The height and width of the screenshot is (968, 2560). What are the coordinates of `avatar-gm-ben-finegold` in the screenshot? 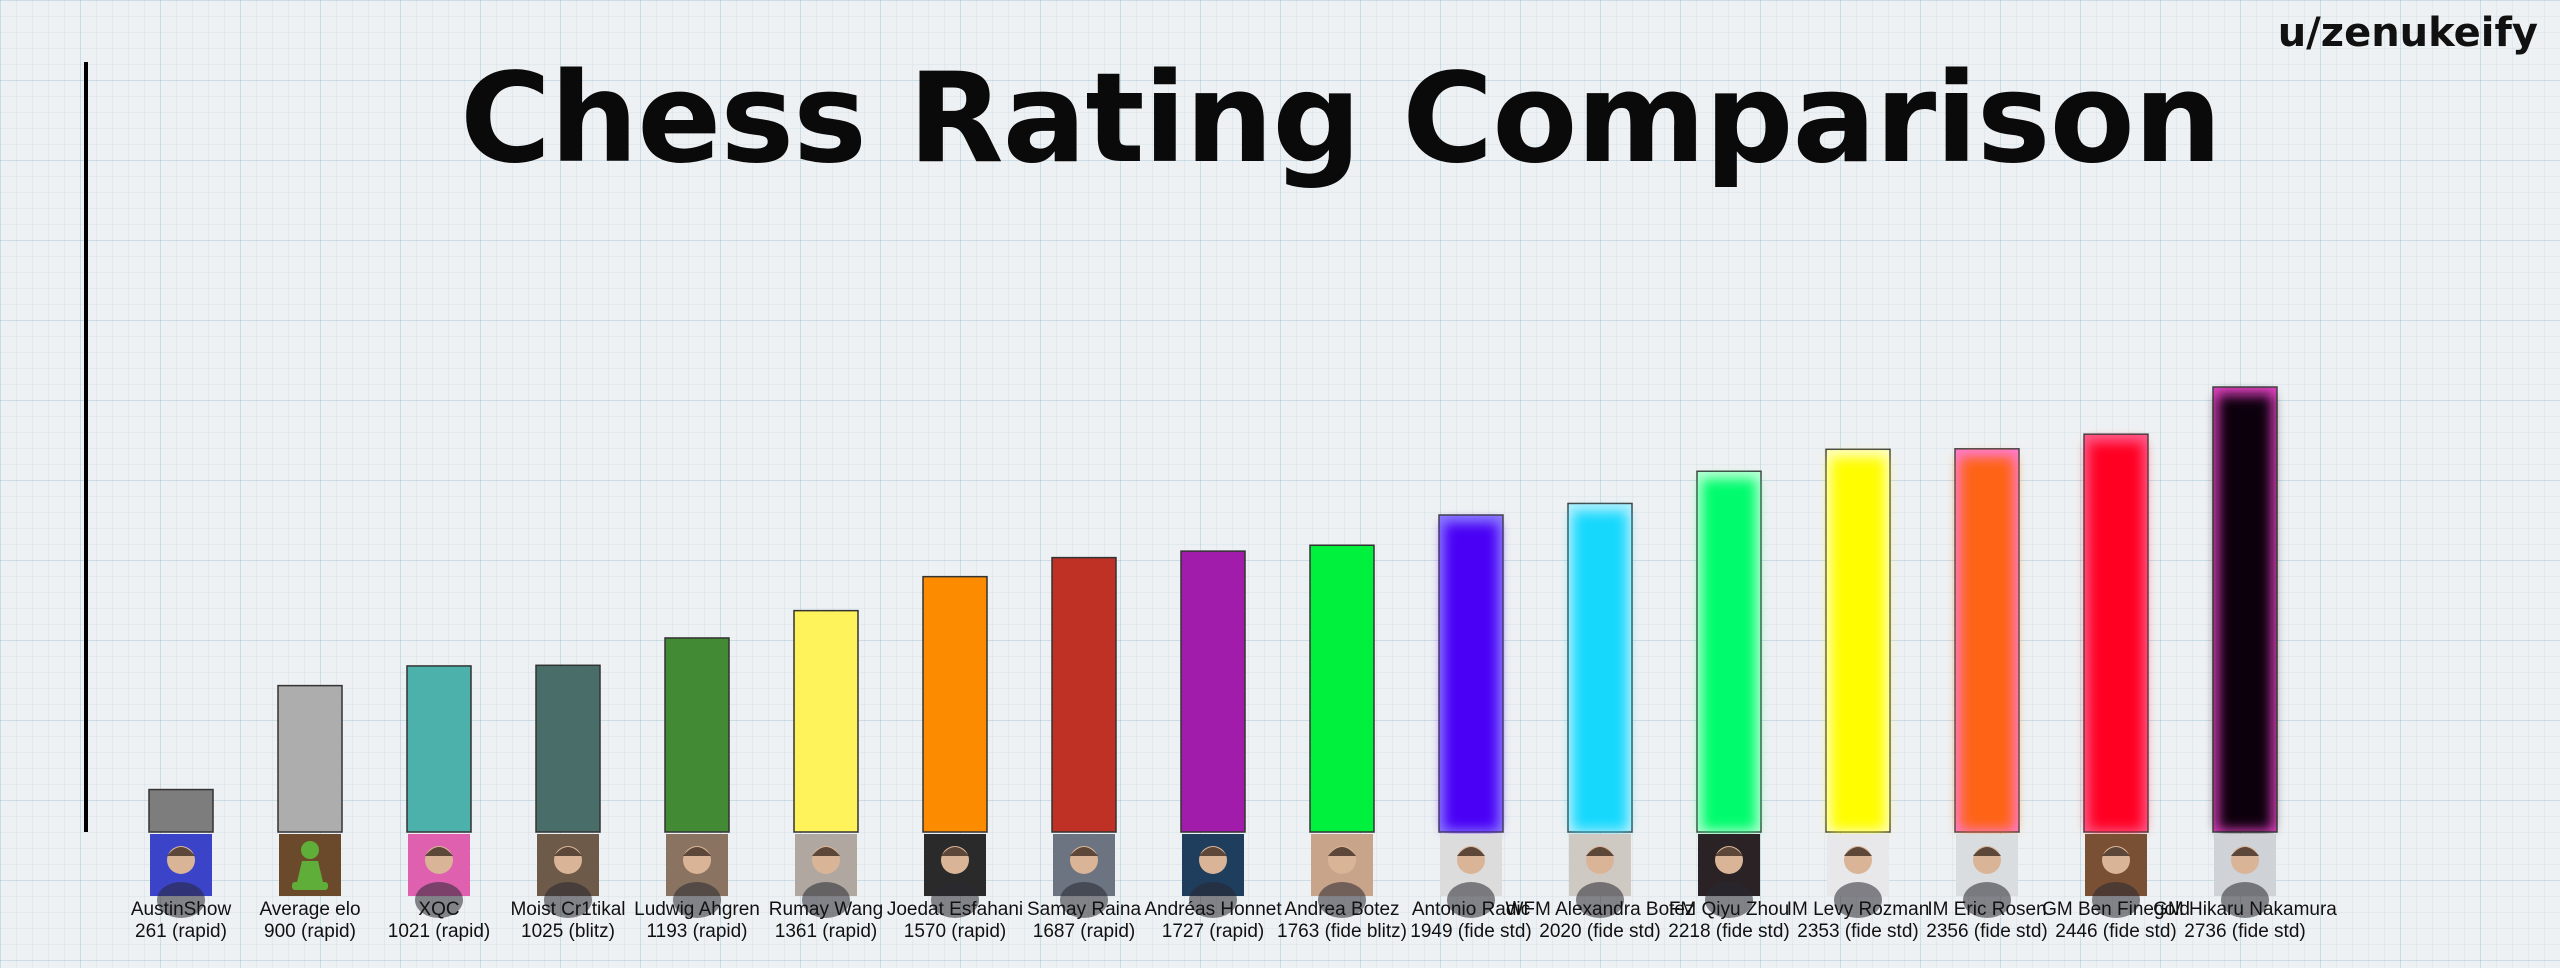 It's located at (2116, 876).